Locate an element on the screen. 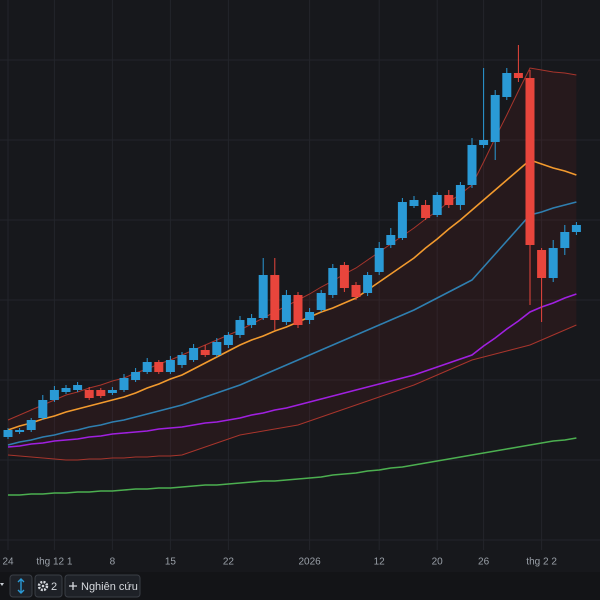  scale-icon is located at coordinates (21, 586).